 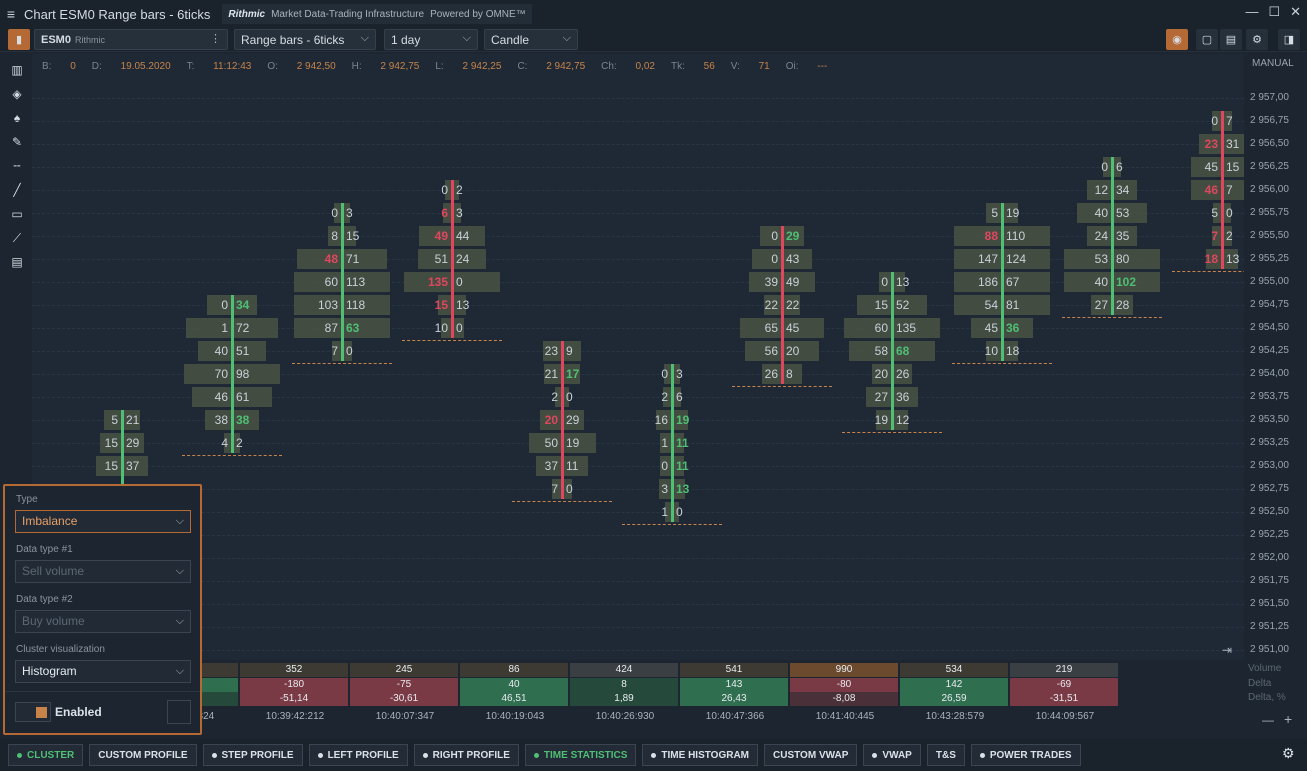 I want to click on color-swatch, so click(x=179, y=712).